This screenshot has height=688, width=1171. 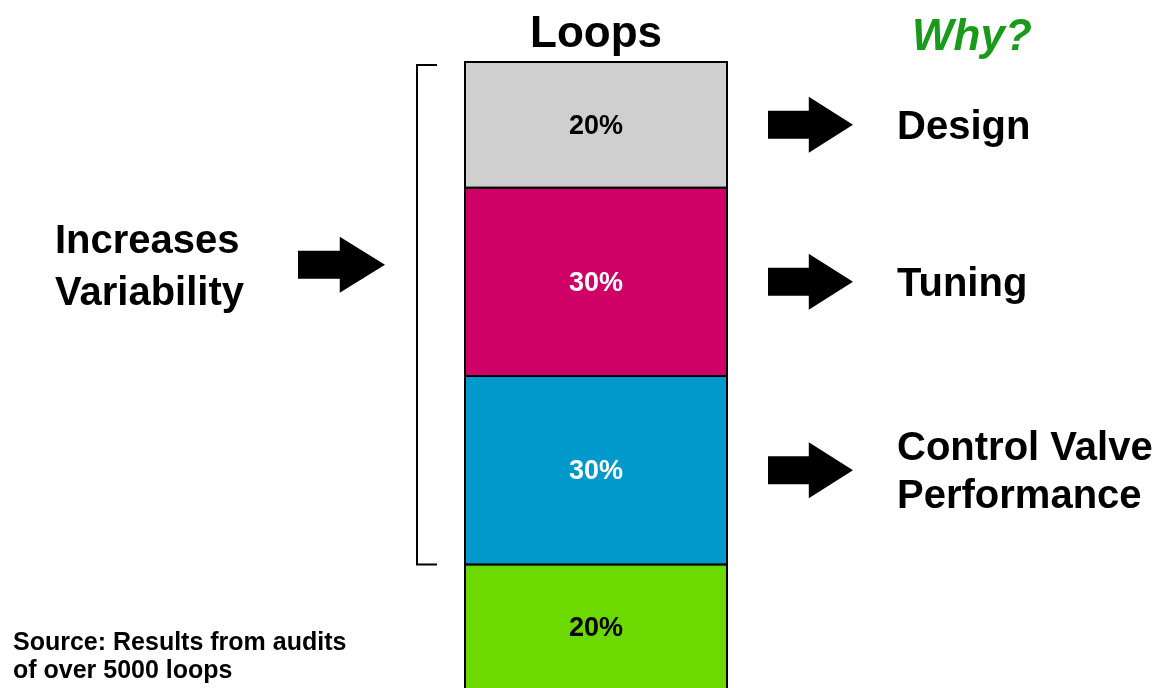 I want to click on text: Increases Variability, so click(x=150, y=264).